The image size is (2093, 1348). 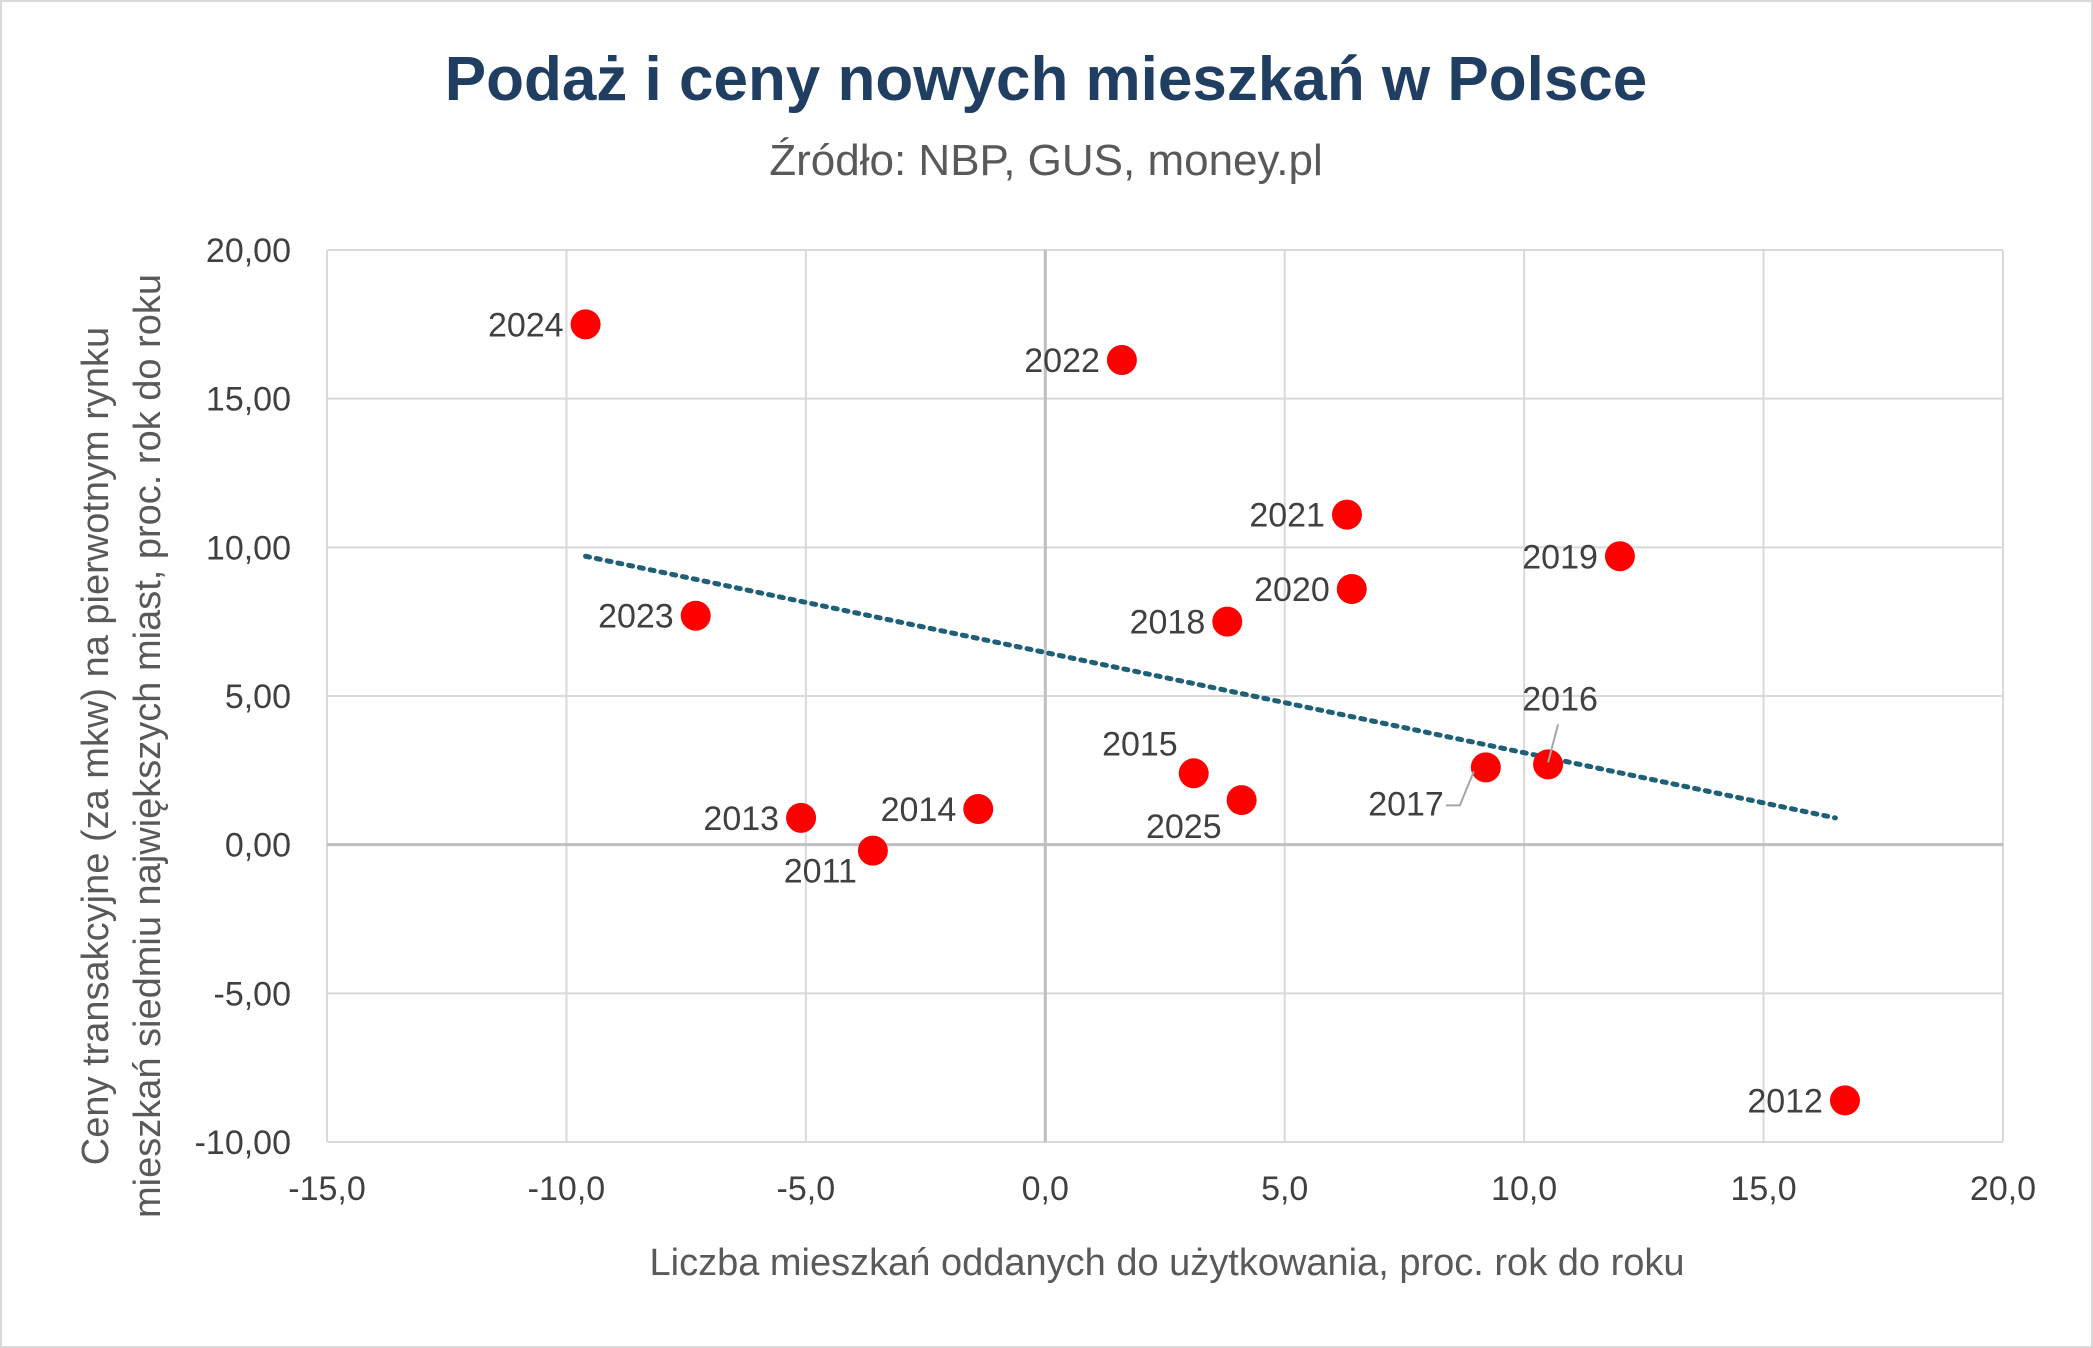 I want to click on chart-title: Podaż i ceny nowych mieszkań w Polsce, so click(x=1046, y=79).